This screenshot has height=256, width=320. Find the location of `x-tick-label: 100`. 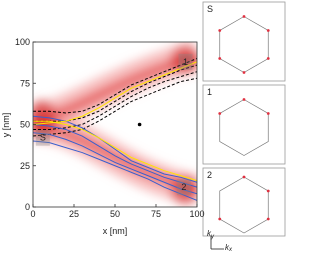

x-tick-label: 100 is located at coordinates (196, 214).